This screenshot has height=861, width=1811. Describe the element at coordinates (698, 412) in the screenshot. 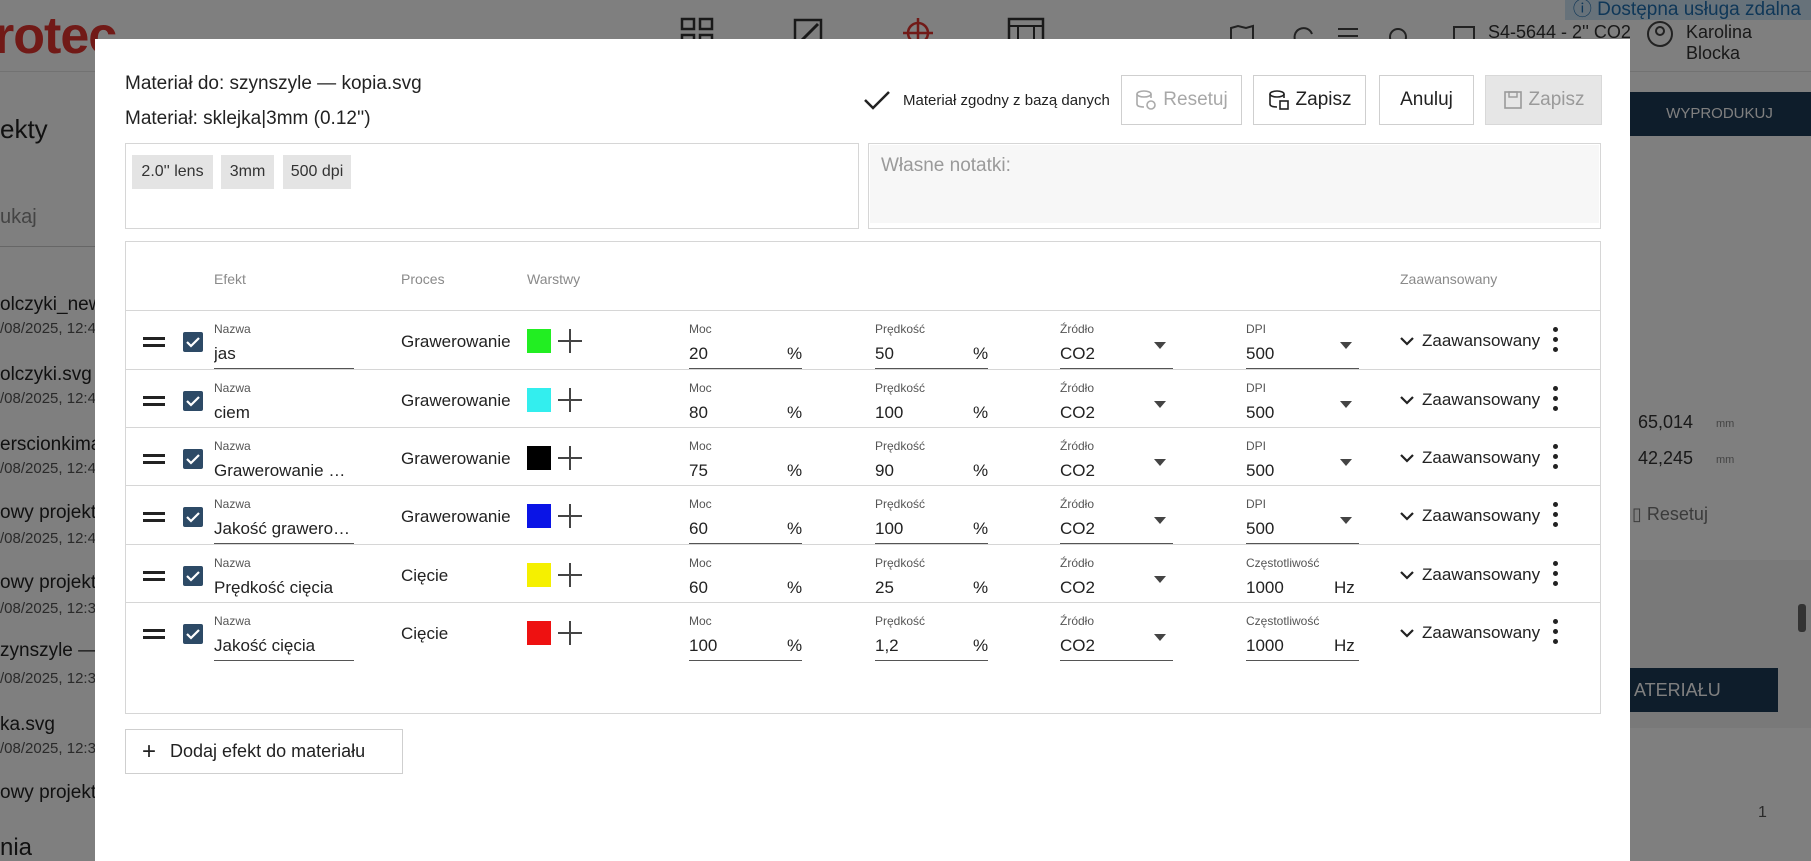

I see `power-input: 80` at that location.